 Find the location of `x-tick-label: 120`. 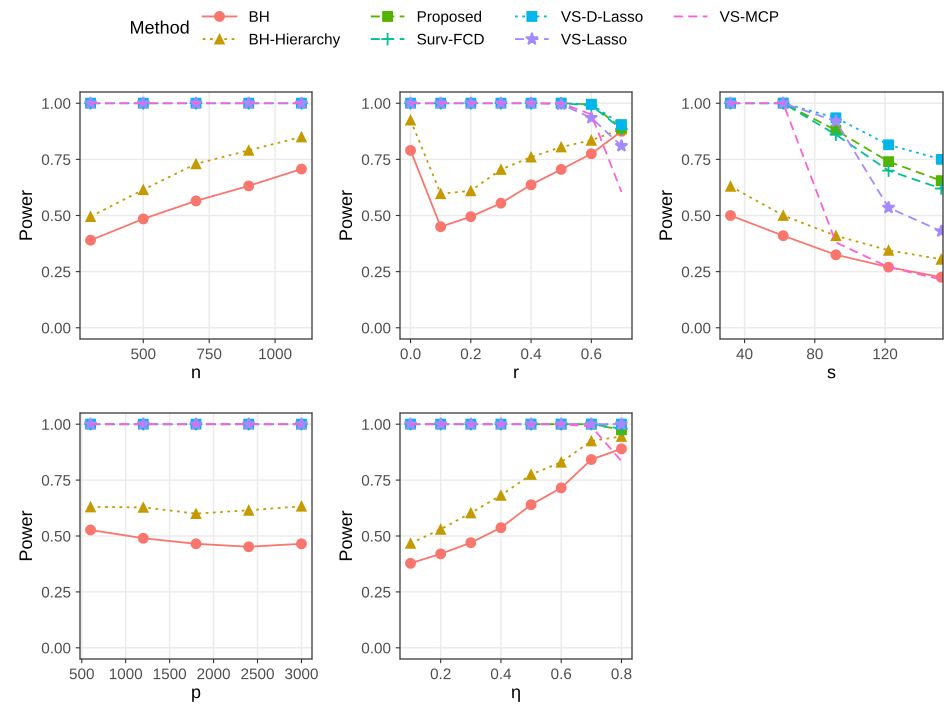

x-tick-label: 120 is located at coordinates (885, 354).